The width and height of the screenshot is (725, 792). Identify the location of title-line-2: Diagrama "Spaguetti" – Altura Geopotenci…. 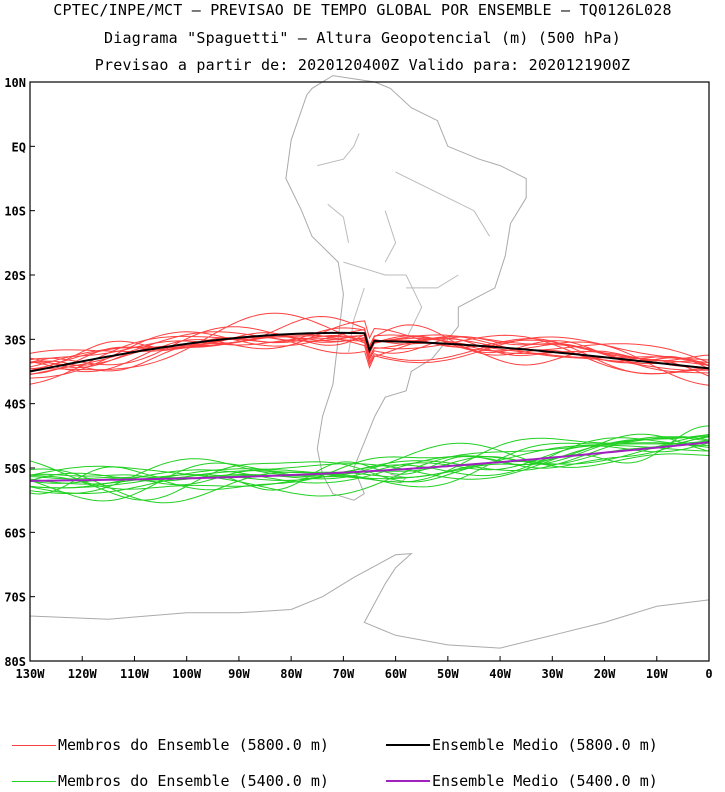
(362, 38).